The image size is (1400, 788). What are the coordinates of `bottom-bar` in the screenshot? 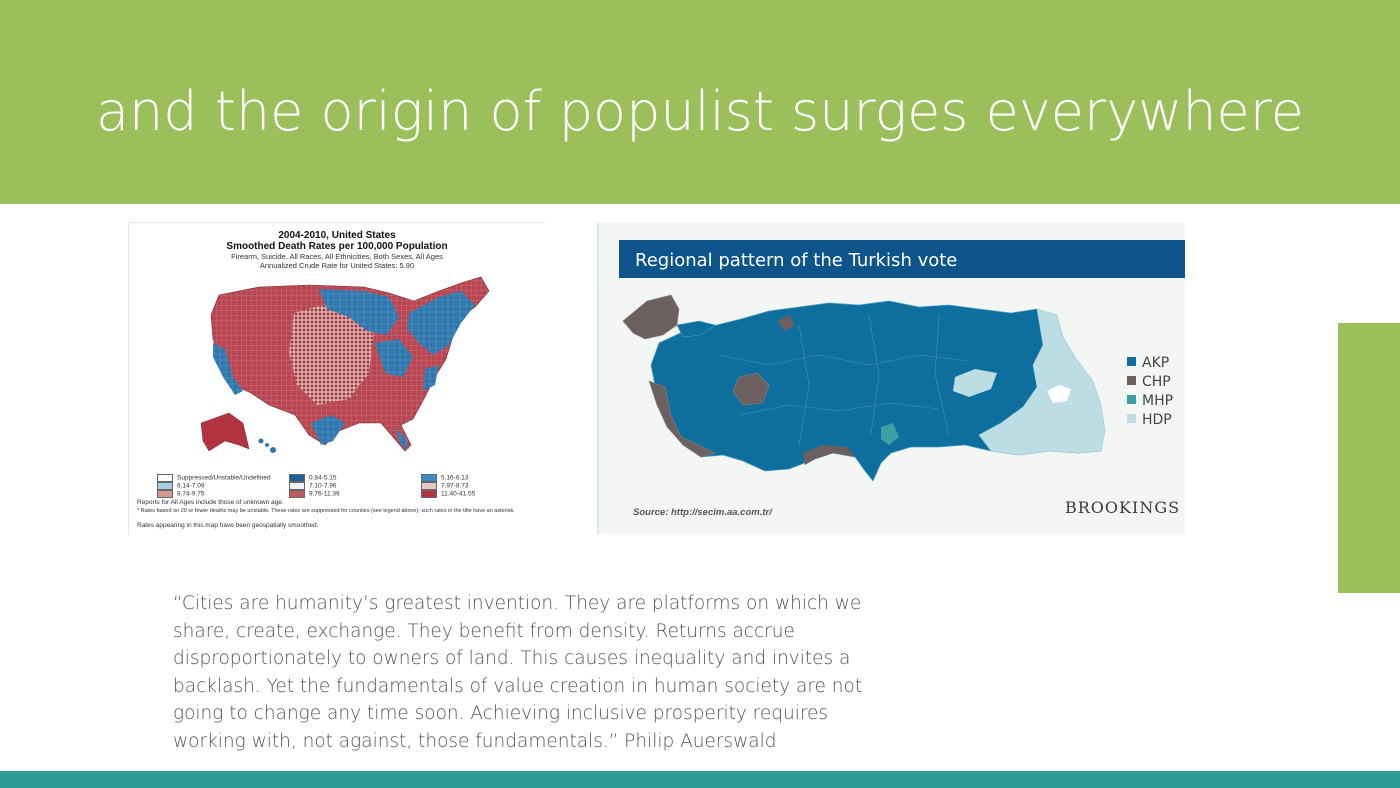 It's located at (700, 779).